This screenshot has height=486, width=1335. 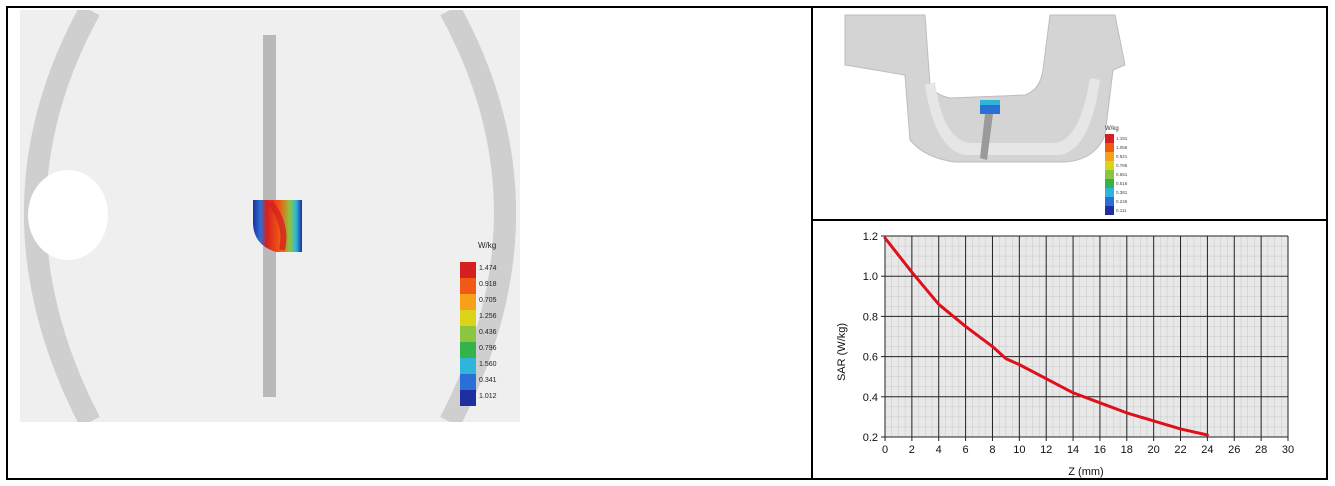 I want to click on left-legend-title: W/kg, so click(x=487, y=245).